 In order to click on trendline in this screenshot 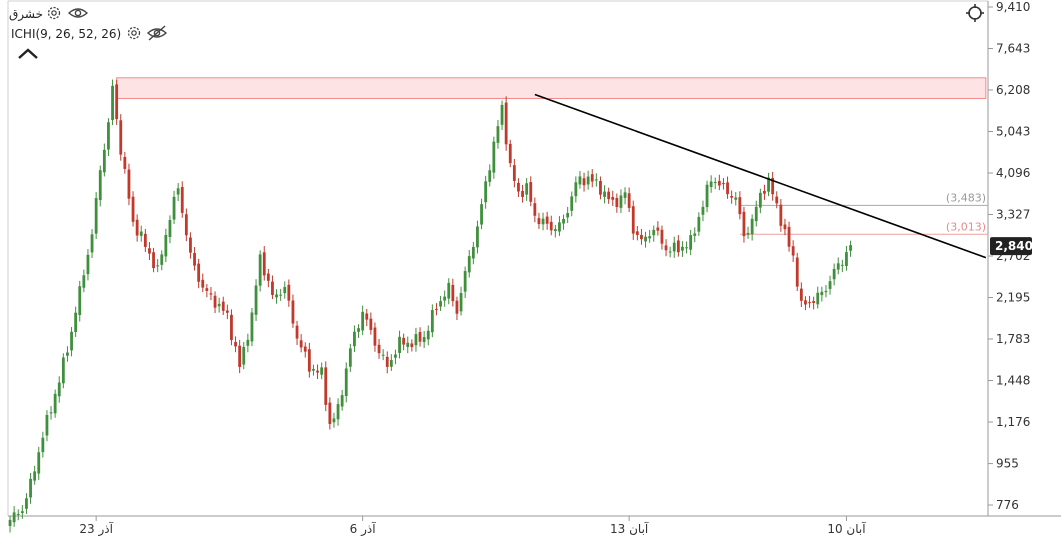, I will do `click(760, 176)`.